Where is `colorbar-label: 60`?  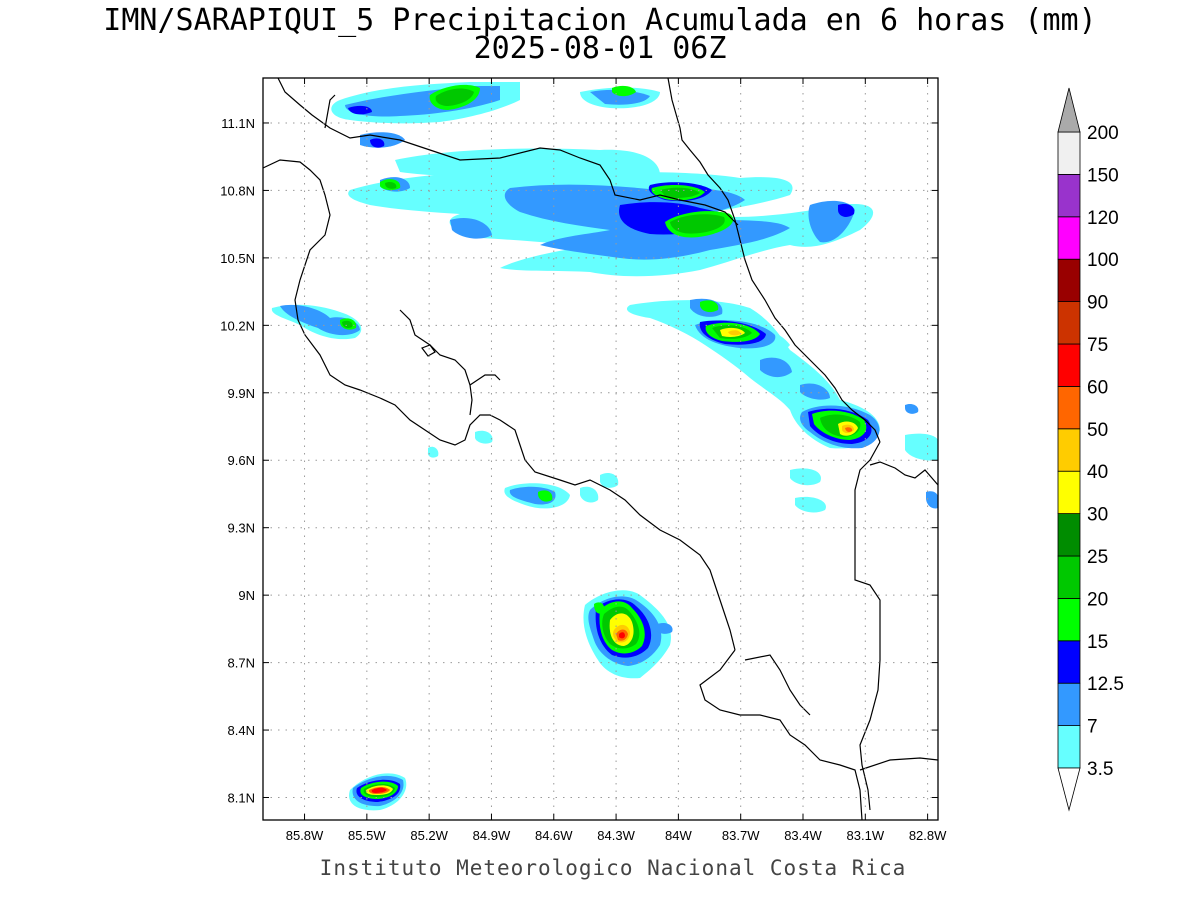
colorbar-label: 60 is located at coordinates (1097, 387).